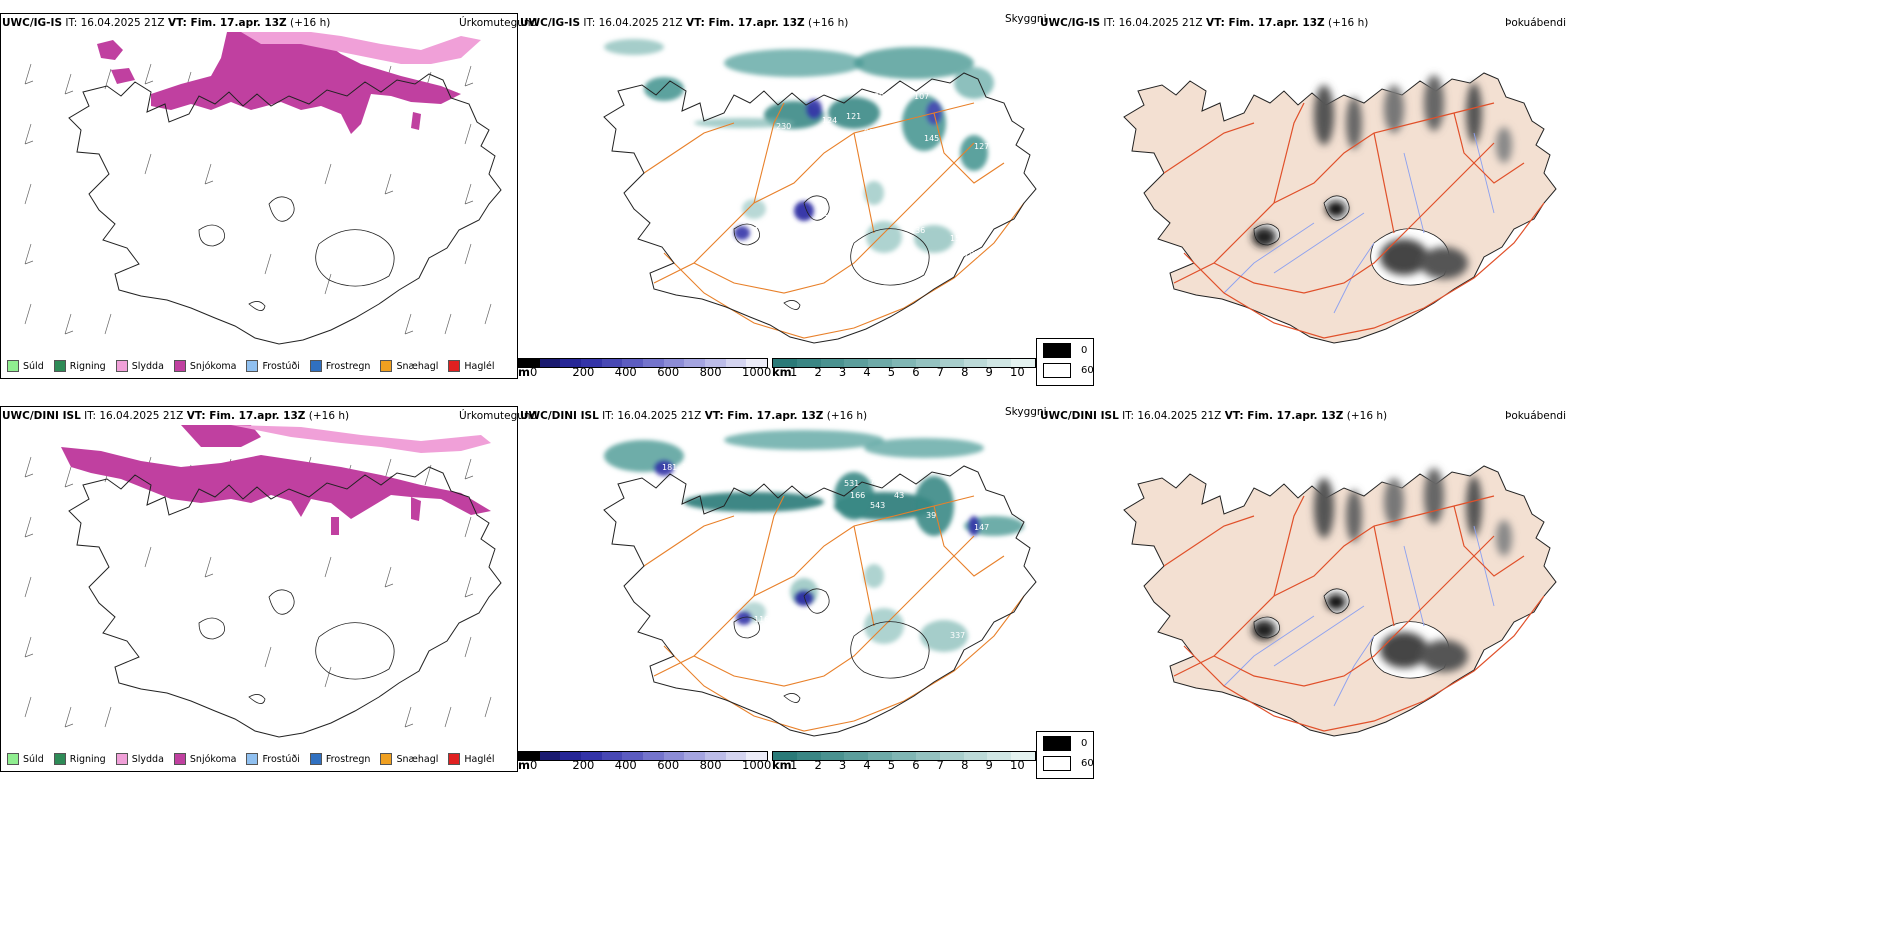 The height and width of the screenshot is (950, 1900). I want to click on height-label: 107, so click(921, 96).